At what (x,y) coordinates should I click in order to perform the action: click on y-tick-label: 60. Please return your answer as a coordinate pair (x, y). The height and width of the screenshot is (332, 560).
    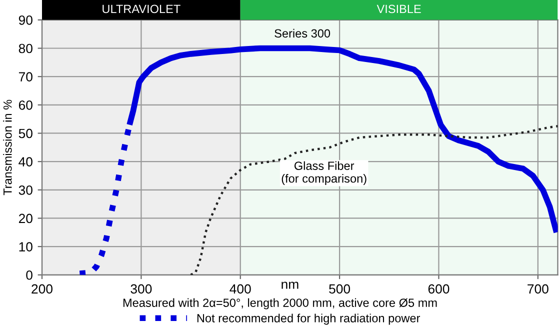
    Looking at the image, I should click on (25, 105).